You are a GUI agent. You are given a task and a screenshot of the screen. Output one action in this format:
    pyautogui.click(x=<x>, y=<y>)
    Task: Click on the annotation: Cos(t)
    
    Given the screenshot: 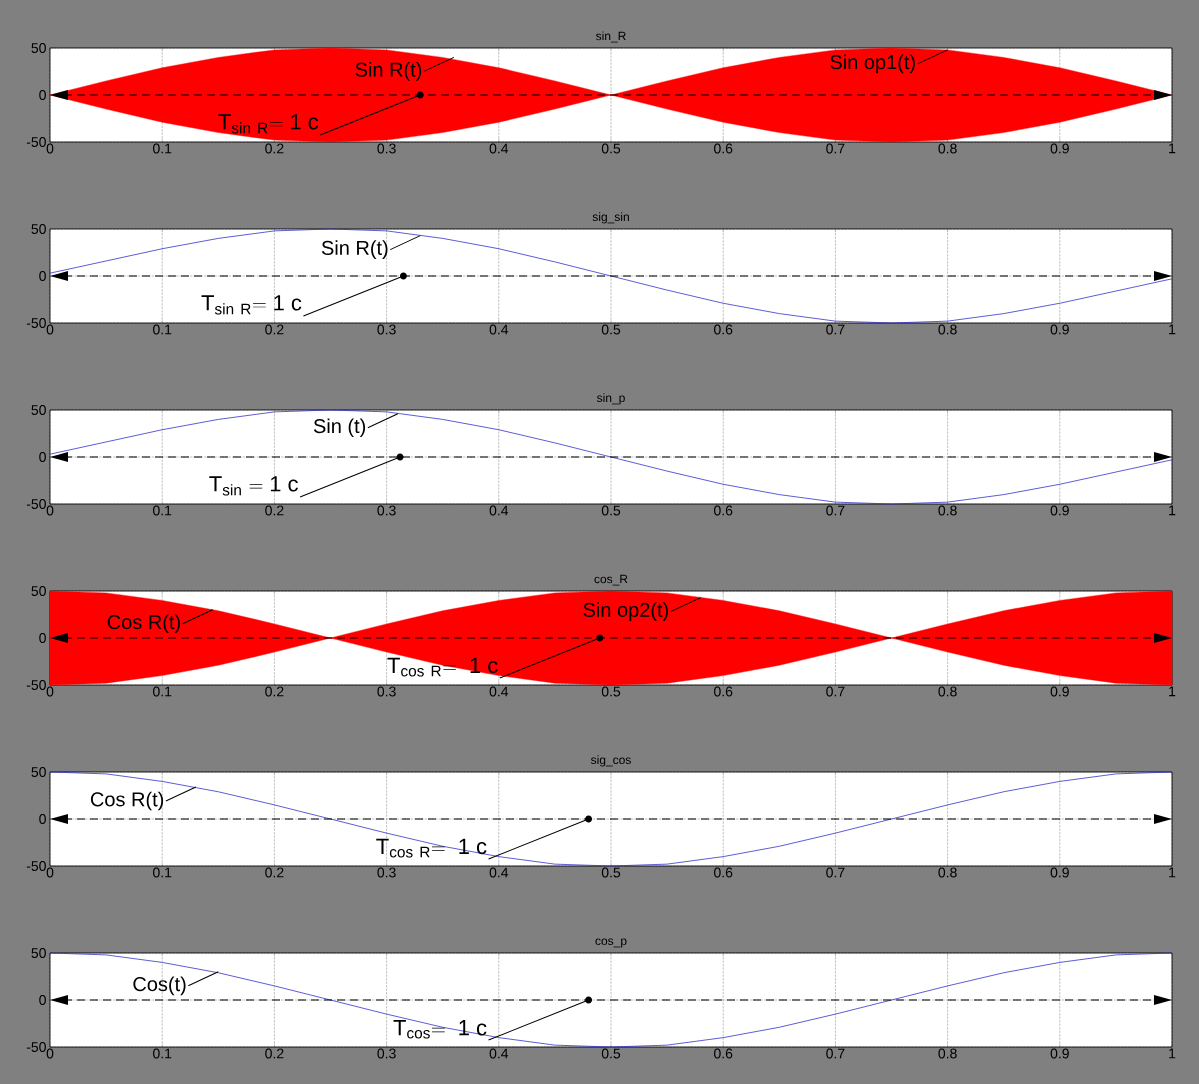 What is the action you would take?
    pyautogui.click(x=159, y=986)
    